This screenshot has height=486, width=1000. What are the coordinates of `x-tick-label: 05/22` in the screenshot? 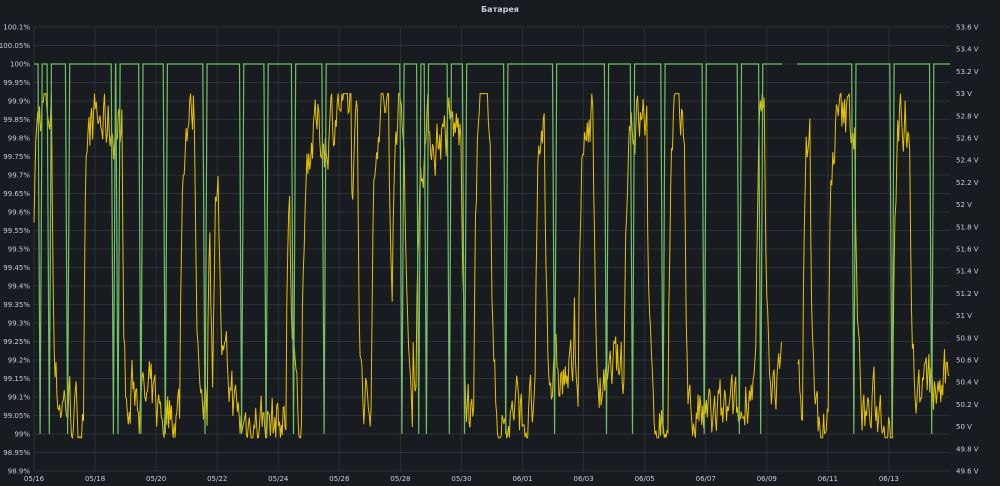 It's located at (217, 479).